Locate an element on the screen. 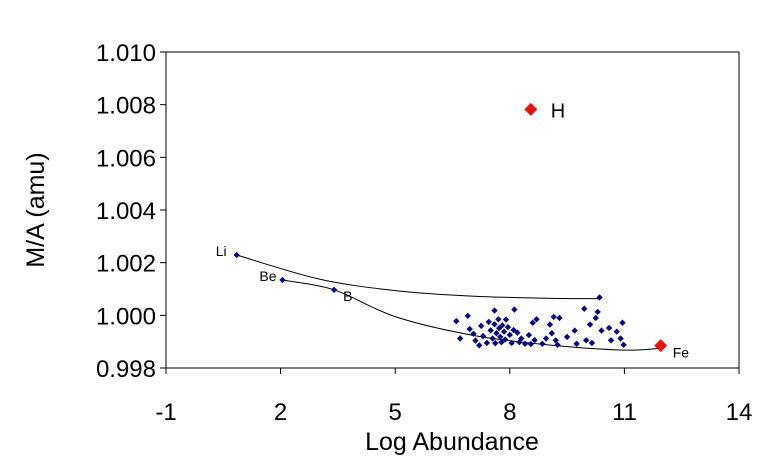 The image size is (772, 473). data-points is located at coordinates (540, 321).